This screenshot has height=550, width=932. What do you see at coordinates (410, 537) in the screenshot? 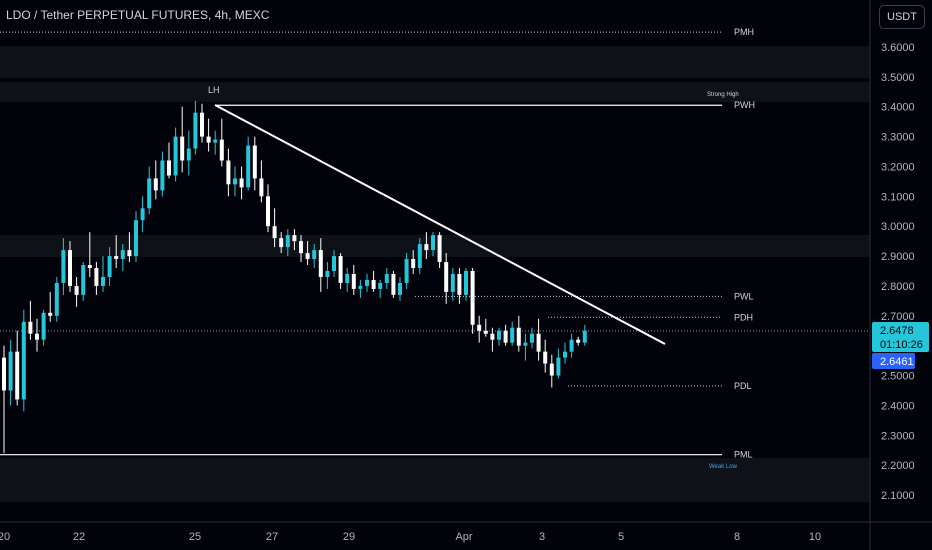
I see `time-axis: 20 22 25 27 29 Apr 3 5 8 10` at bounding box center [410, 537].